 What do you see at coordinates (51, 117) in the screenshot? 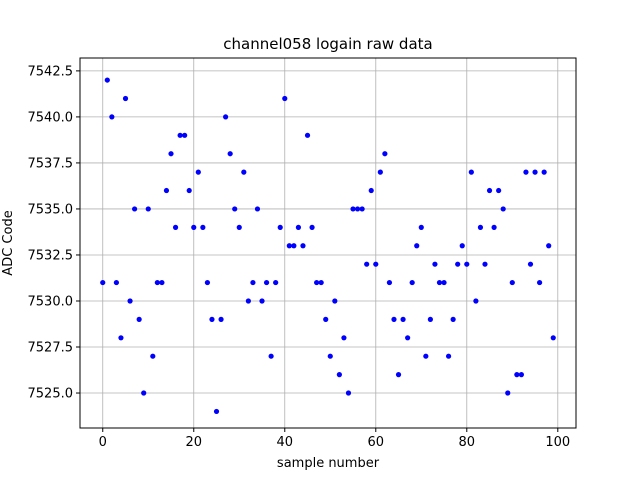
I see `y-tick-label: 7540.0` at bounding box center [51, 117].